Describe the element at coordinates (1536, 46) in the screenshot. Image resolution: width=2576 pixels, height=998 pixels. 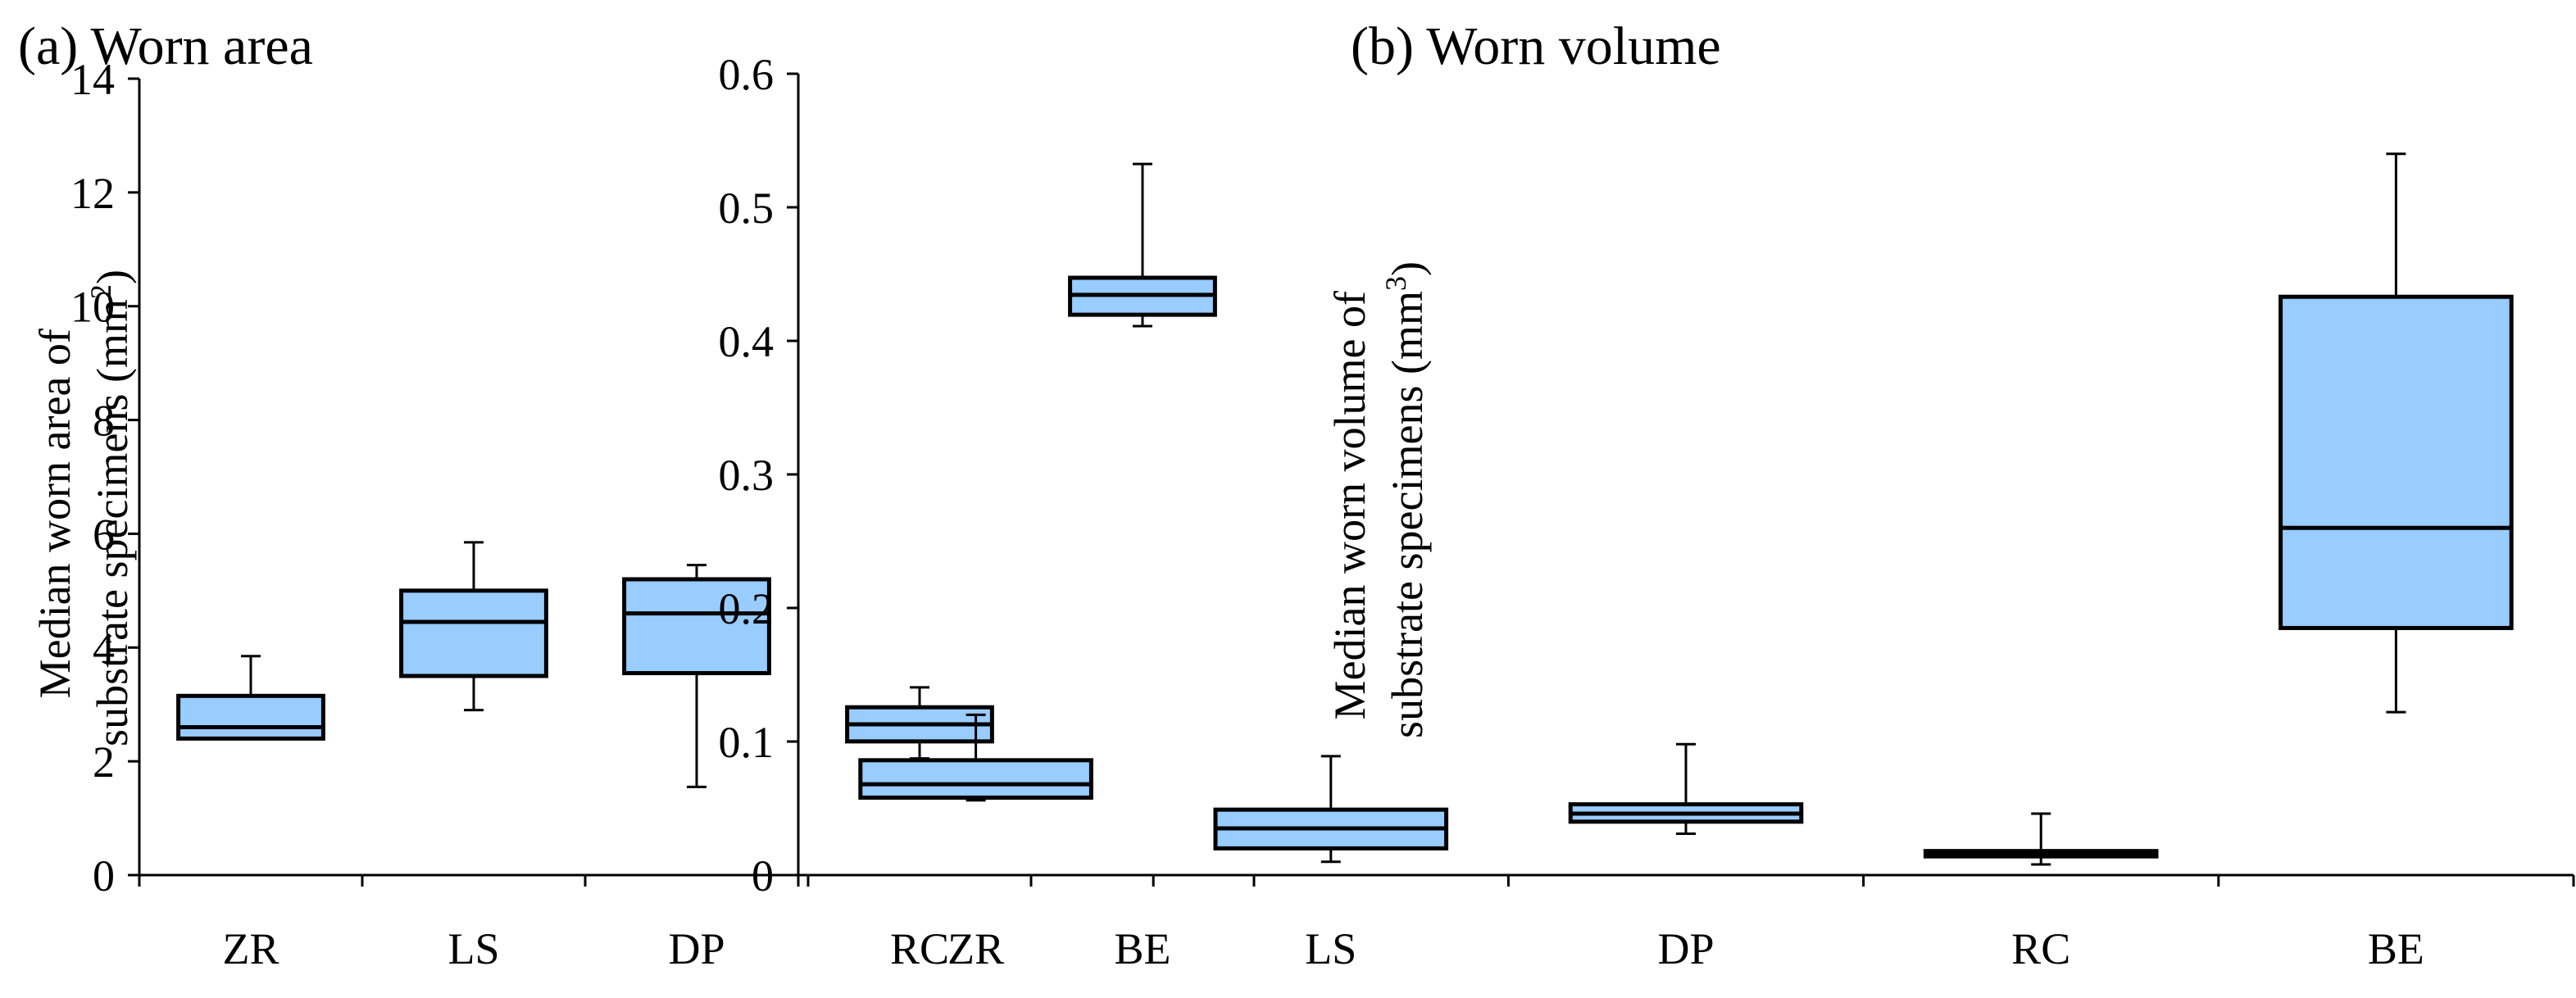
I see `panel-b-title: (b) Worn volume` at that location.